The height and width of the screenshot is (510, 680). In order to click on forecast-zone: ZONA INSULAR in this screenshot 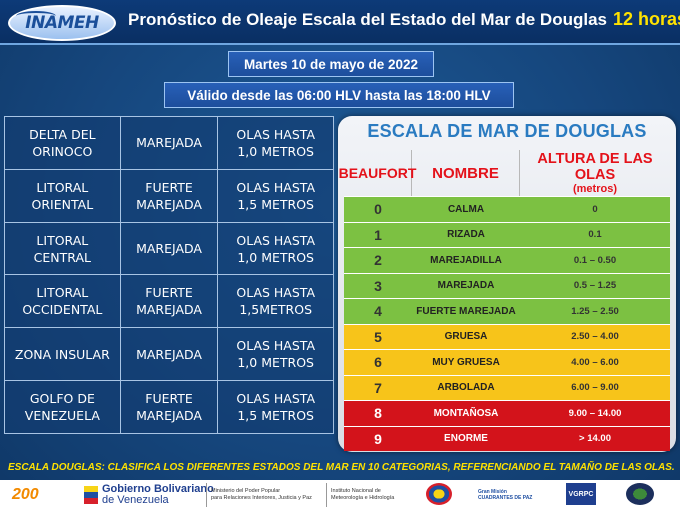, I will do `click(62, 354)`.